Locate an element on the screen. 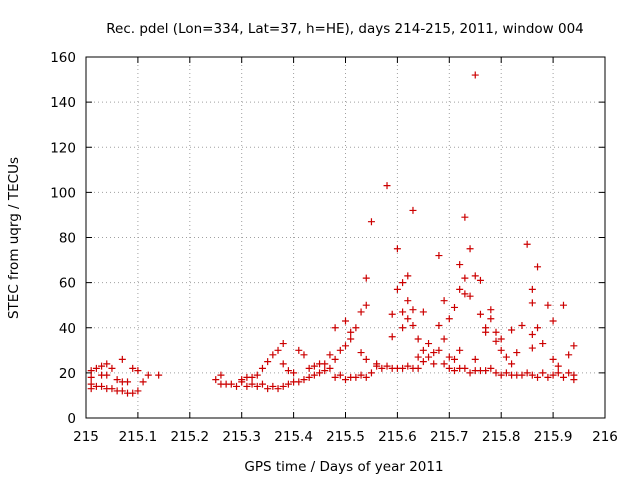 This screenshot has width=640, height=480. y-tick-label: 120 is located at coordinates (63, 148).